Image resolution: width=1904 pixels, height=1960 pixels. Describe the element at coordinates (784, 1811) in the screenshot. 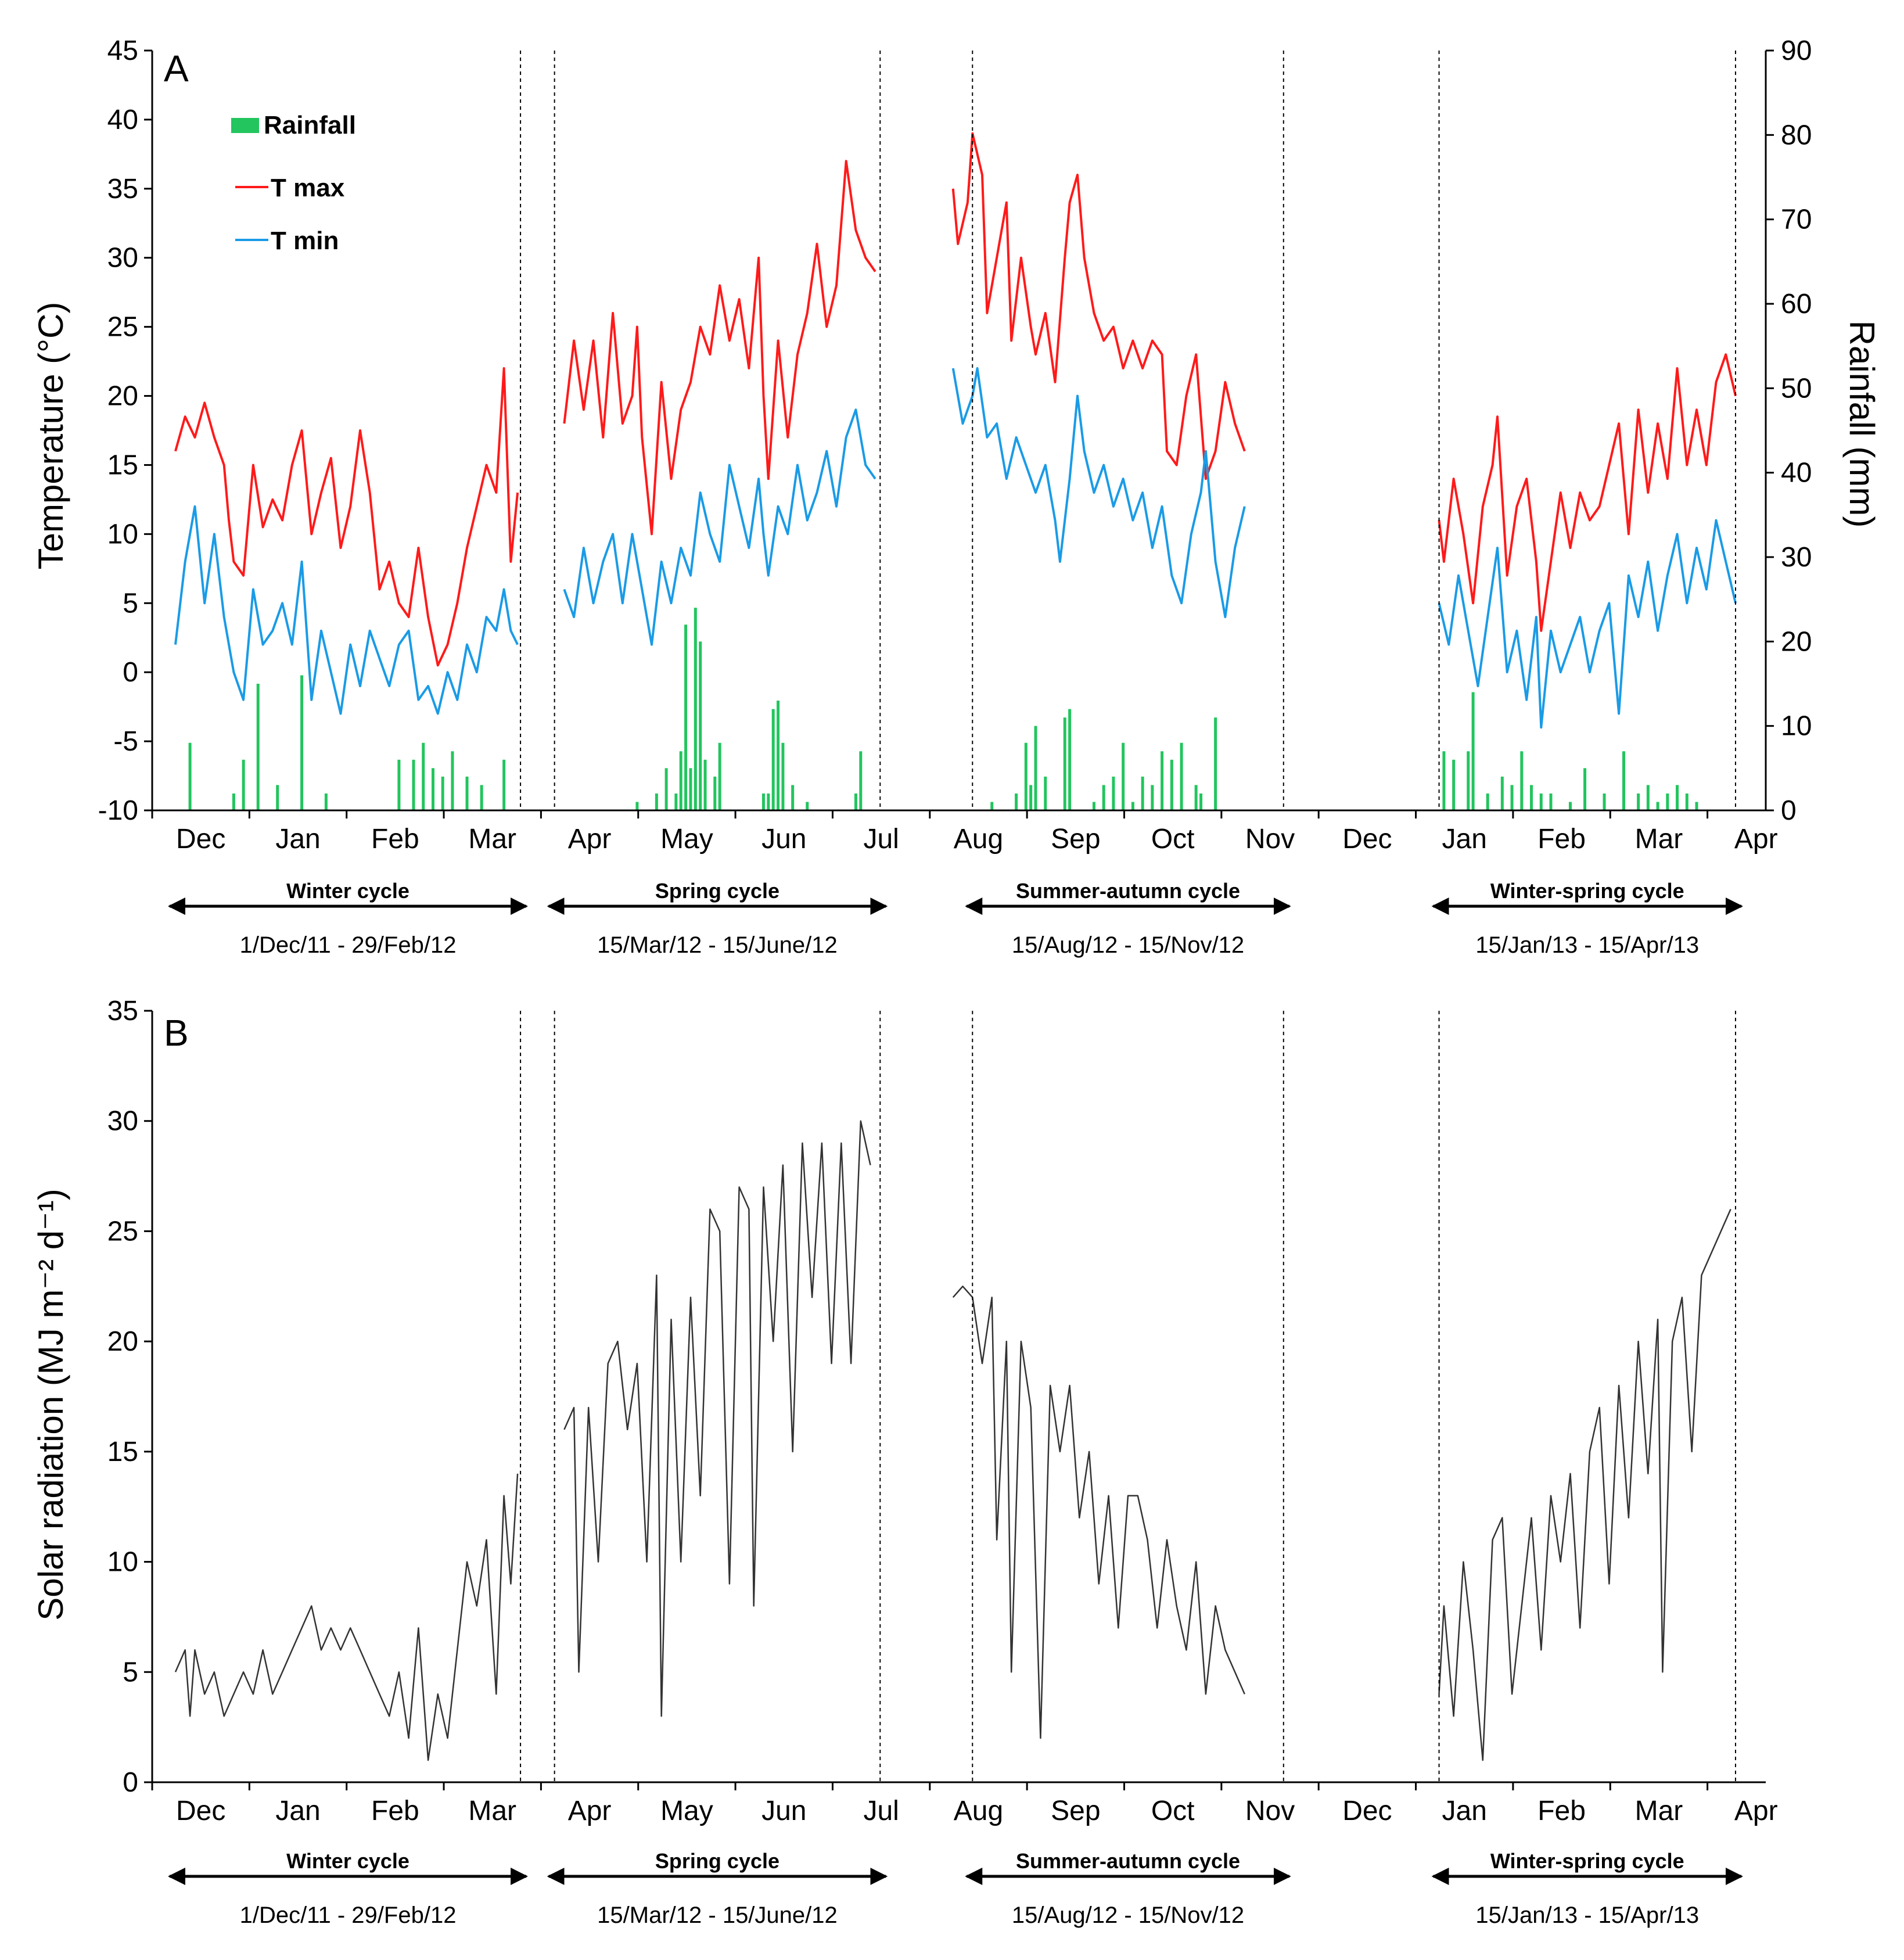

I see `month-label: Jun` at that location.